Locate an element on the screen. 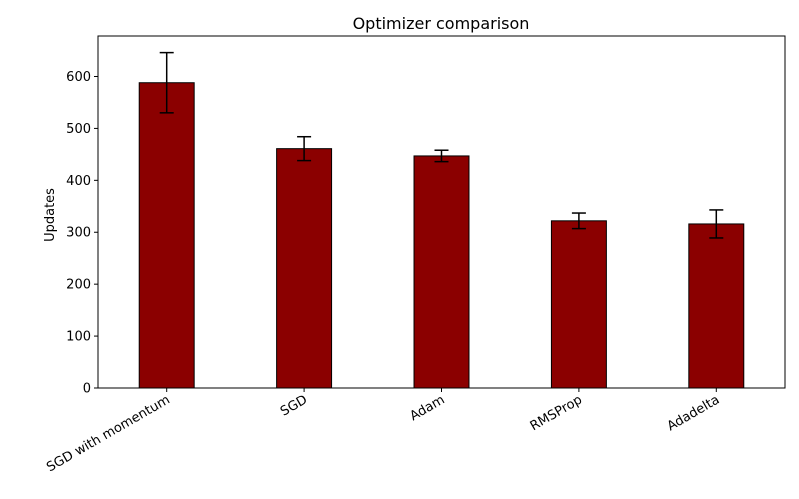  x-tick-label: Adadelta is located at coordinates (694, 413).